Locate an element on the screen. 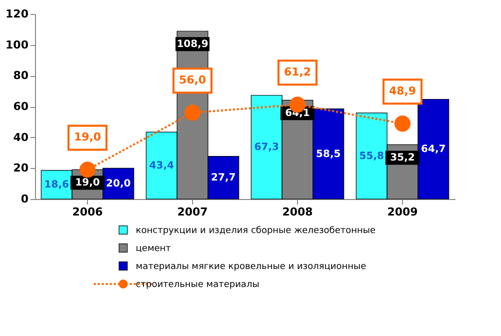 The image size is (501, 336). y-tick-label: 80 is located at coordinates (21, 75).